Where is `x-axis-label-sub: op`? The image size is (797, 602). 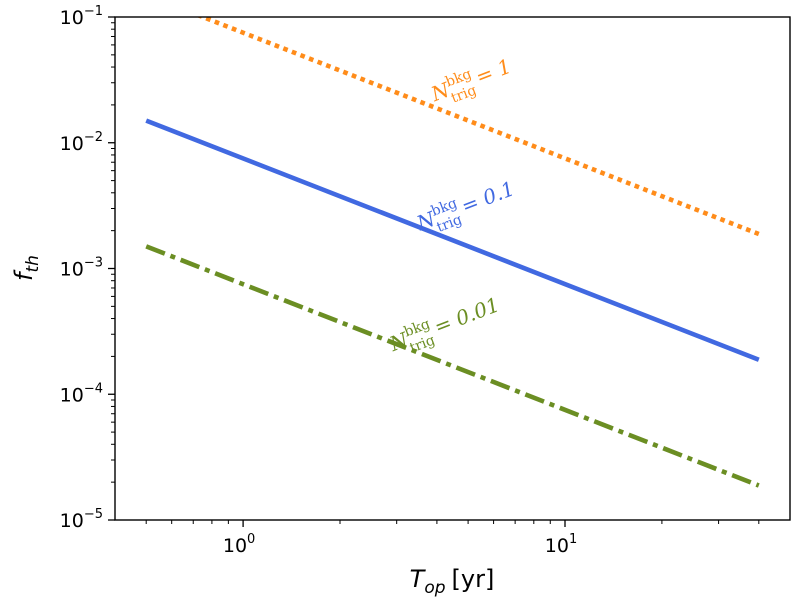 x-axis-label-sub: op is located at coordinates (434, 588).